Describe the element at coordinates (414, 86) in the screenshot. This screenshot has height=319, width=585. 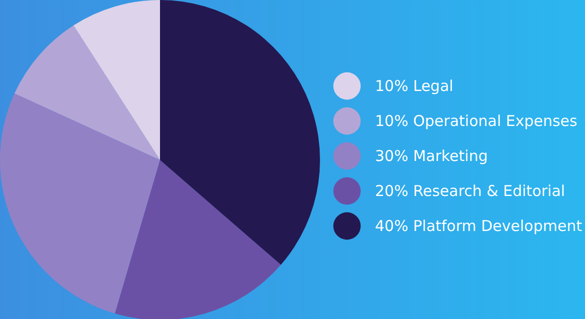
I see `legend-label: 10% Legal` at that location.